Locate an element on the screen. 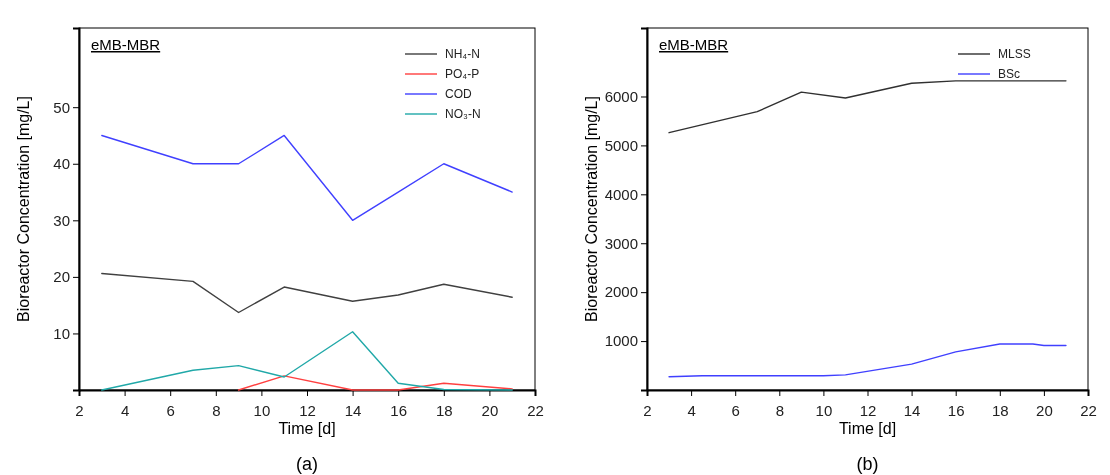 This screenshot has width=1110, height=475. y-tick-label: 50 is located at coordinates (61, 107).